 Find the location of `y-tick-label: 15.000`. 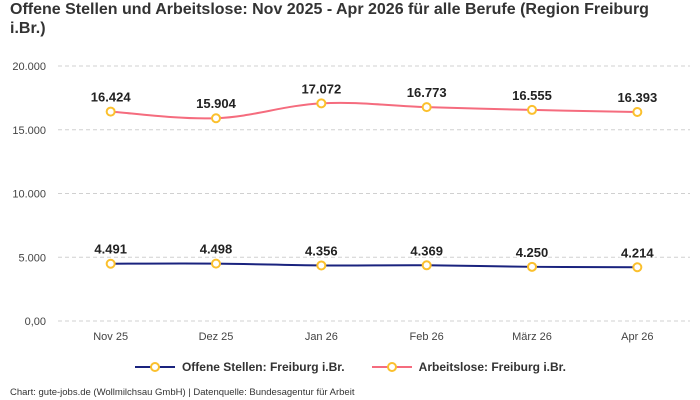

y-tick-label: 15.000 is located at coordinates (29, 131).